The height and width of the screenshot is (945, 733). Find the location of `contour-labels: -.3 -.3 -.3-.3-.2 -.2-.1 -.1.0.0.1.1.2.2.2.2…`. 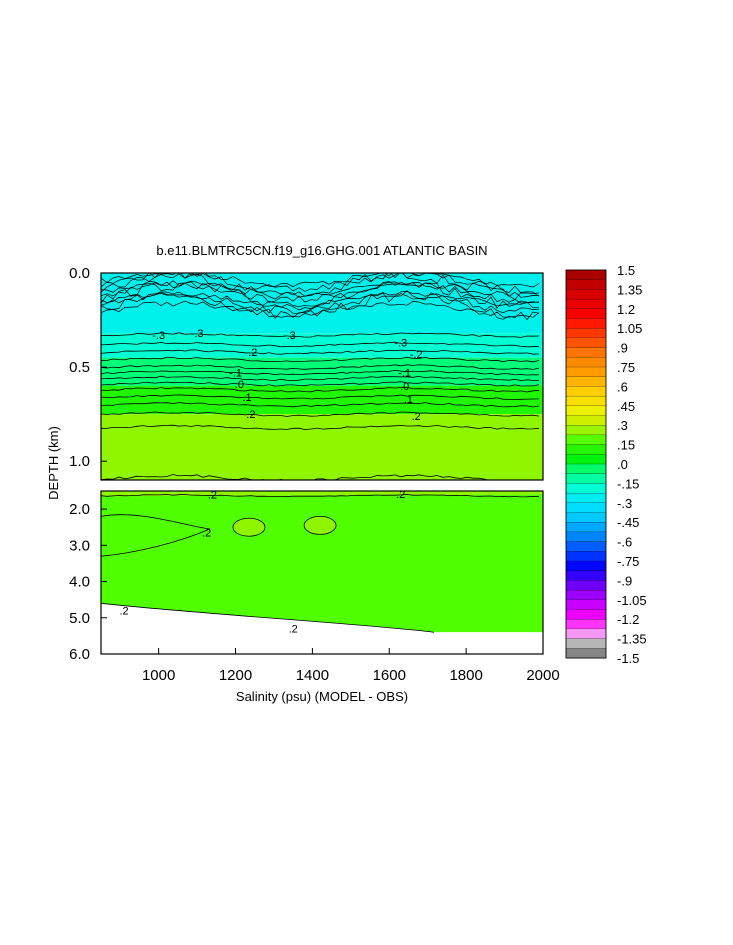

contour-labels: -.3 -.3 -.3-.3-.2 -.2-.1 -.1.0.0.1.1.2.2.2.2… is located at coordinates (270, 481).